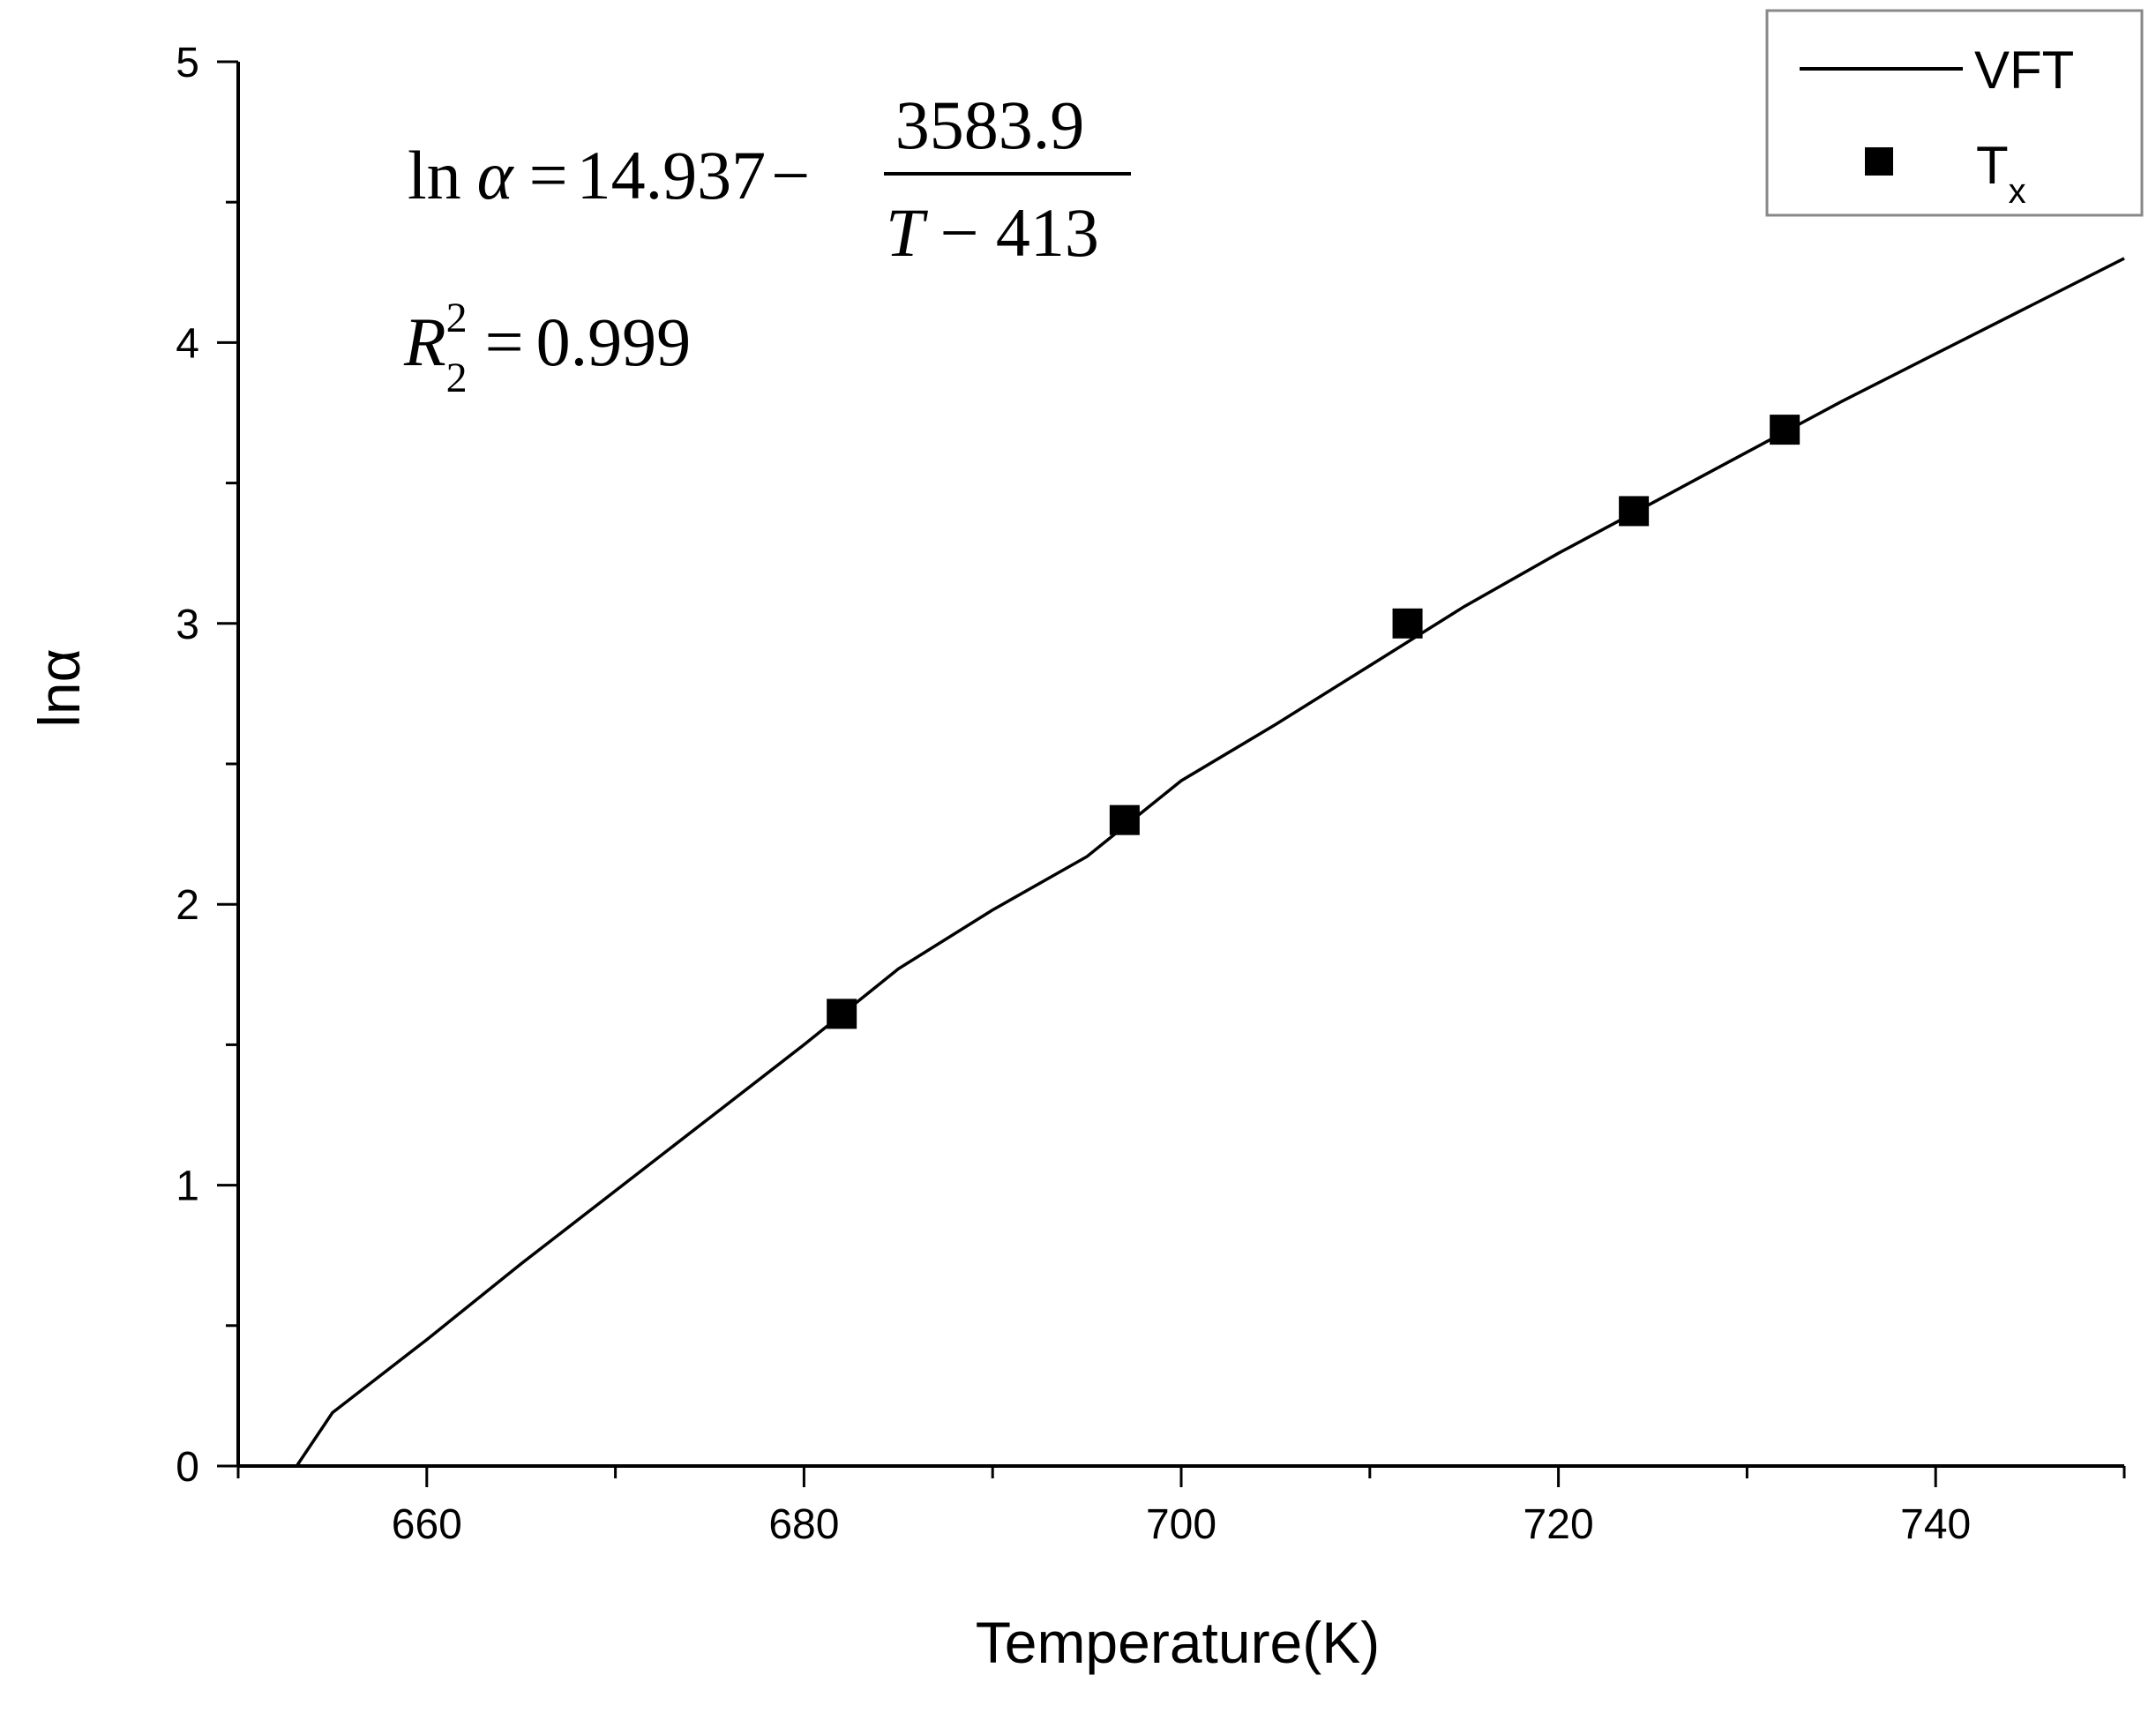 The width and height of the screenshot is (2156, 1713). Describe the element at coordinates (767, 244) in the screenshot. I see `equation-annotation: ln α = 14.937− 3583.9 T − 413 R2 2 = 0.999` at that location.